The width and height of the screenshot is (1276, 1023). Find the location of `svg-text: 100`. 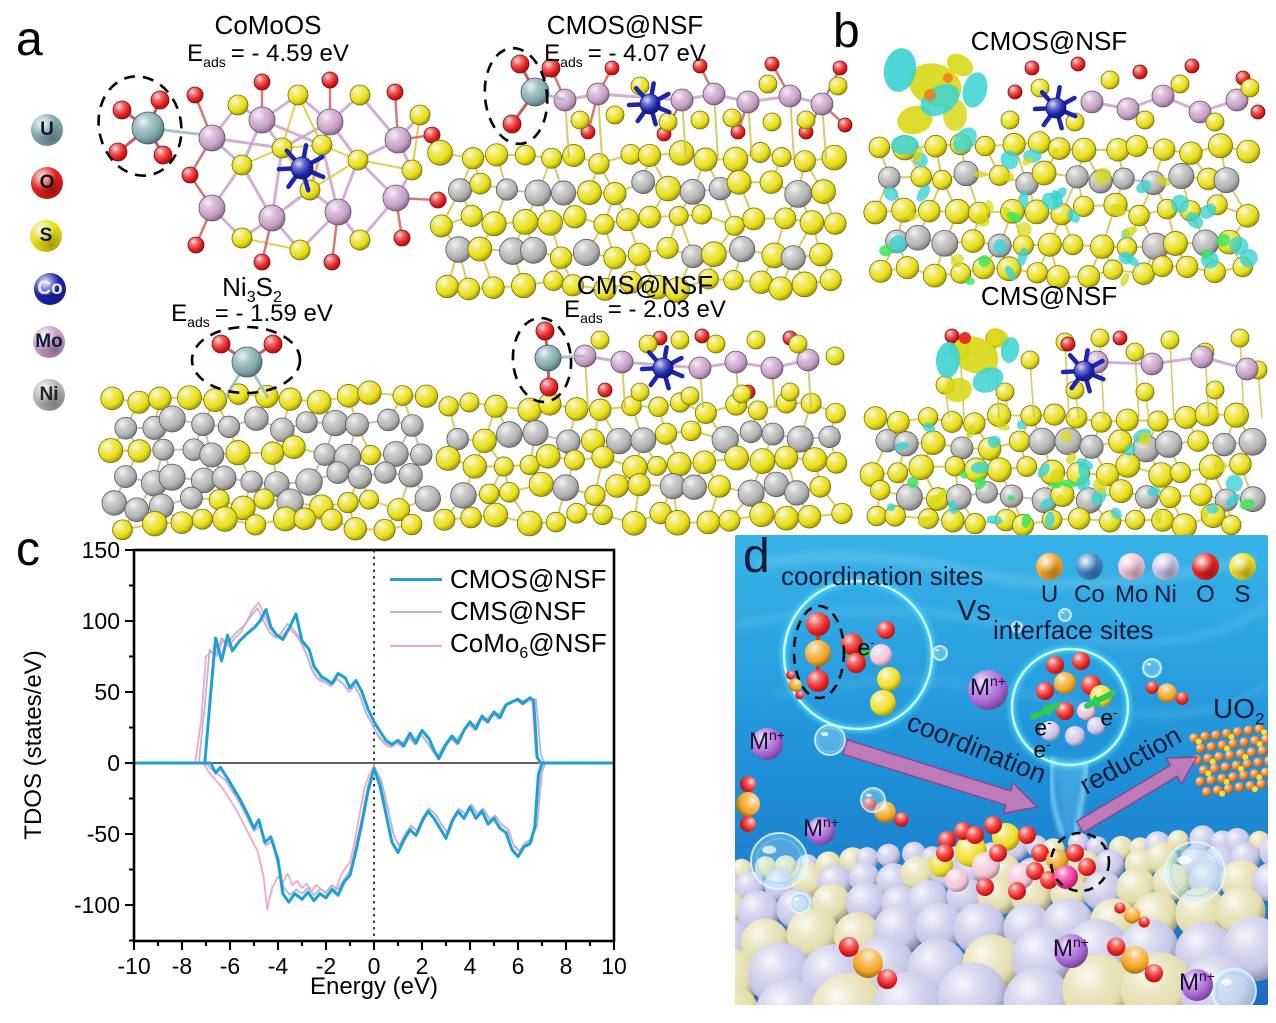

svg-text: 100 is located at coordinates (101, 621).